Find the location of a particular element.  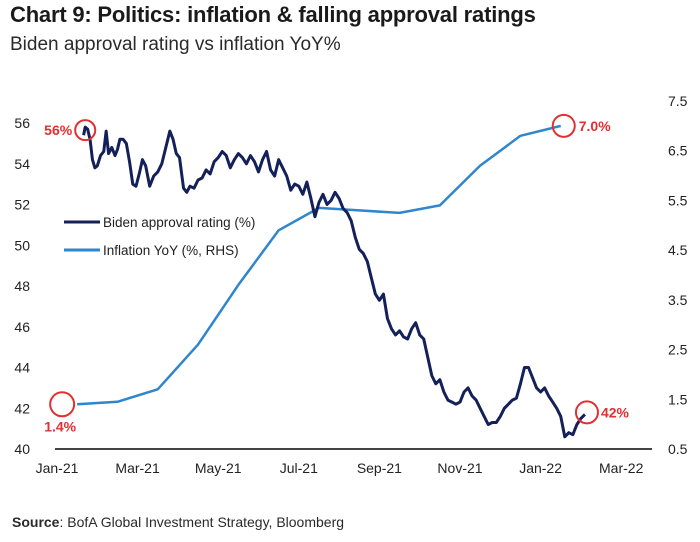

x-tick-label: Jan-21 is located at coordinates (57, 468).